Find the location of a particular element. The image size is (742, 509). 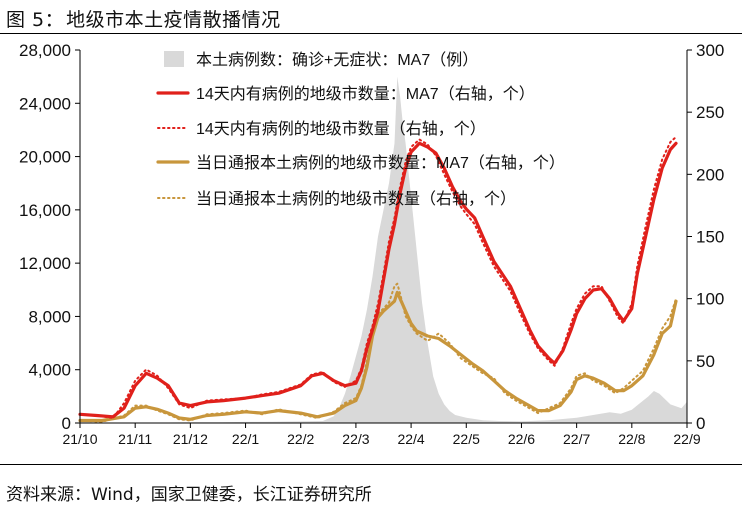

x-tick-label: 22/9 is located at coordinates (686, 439).